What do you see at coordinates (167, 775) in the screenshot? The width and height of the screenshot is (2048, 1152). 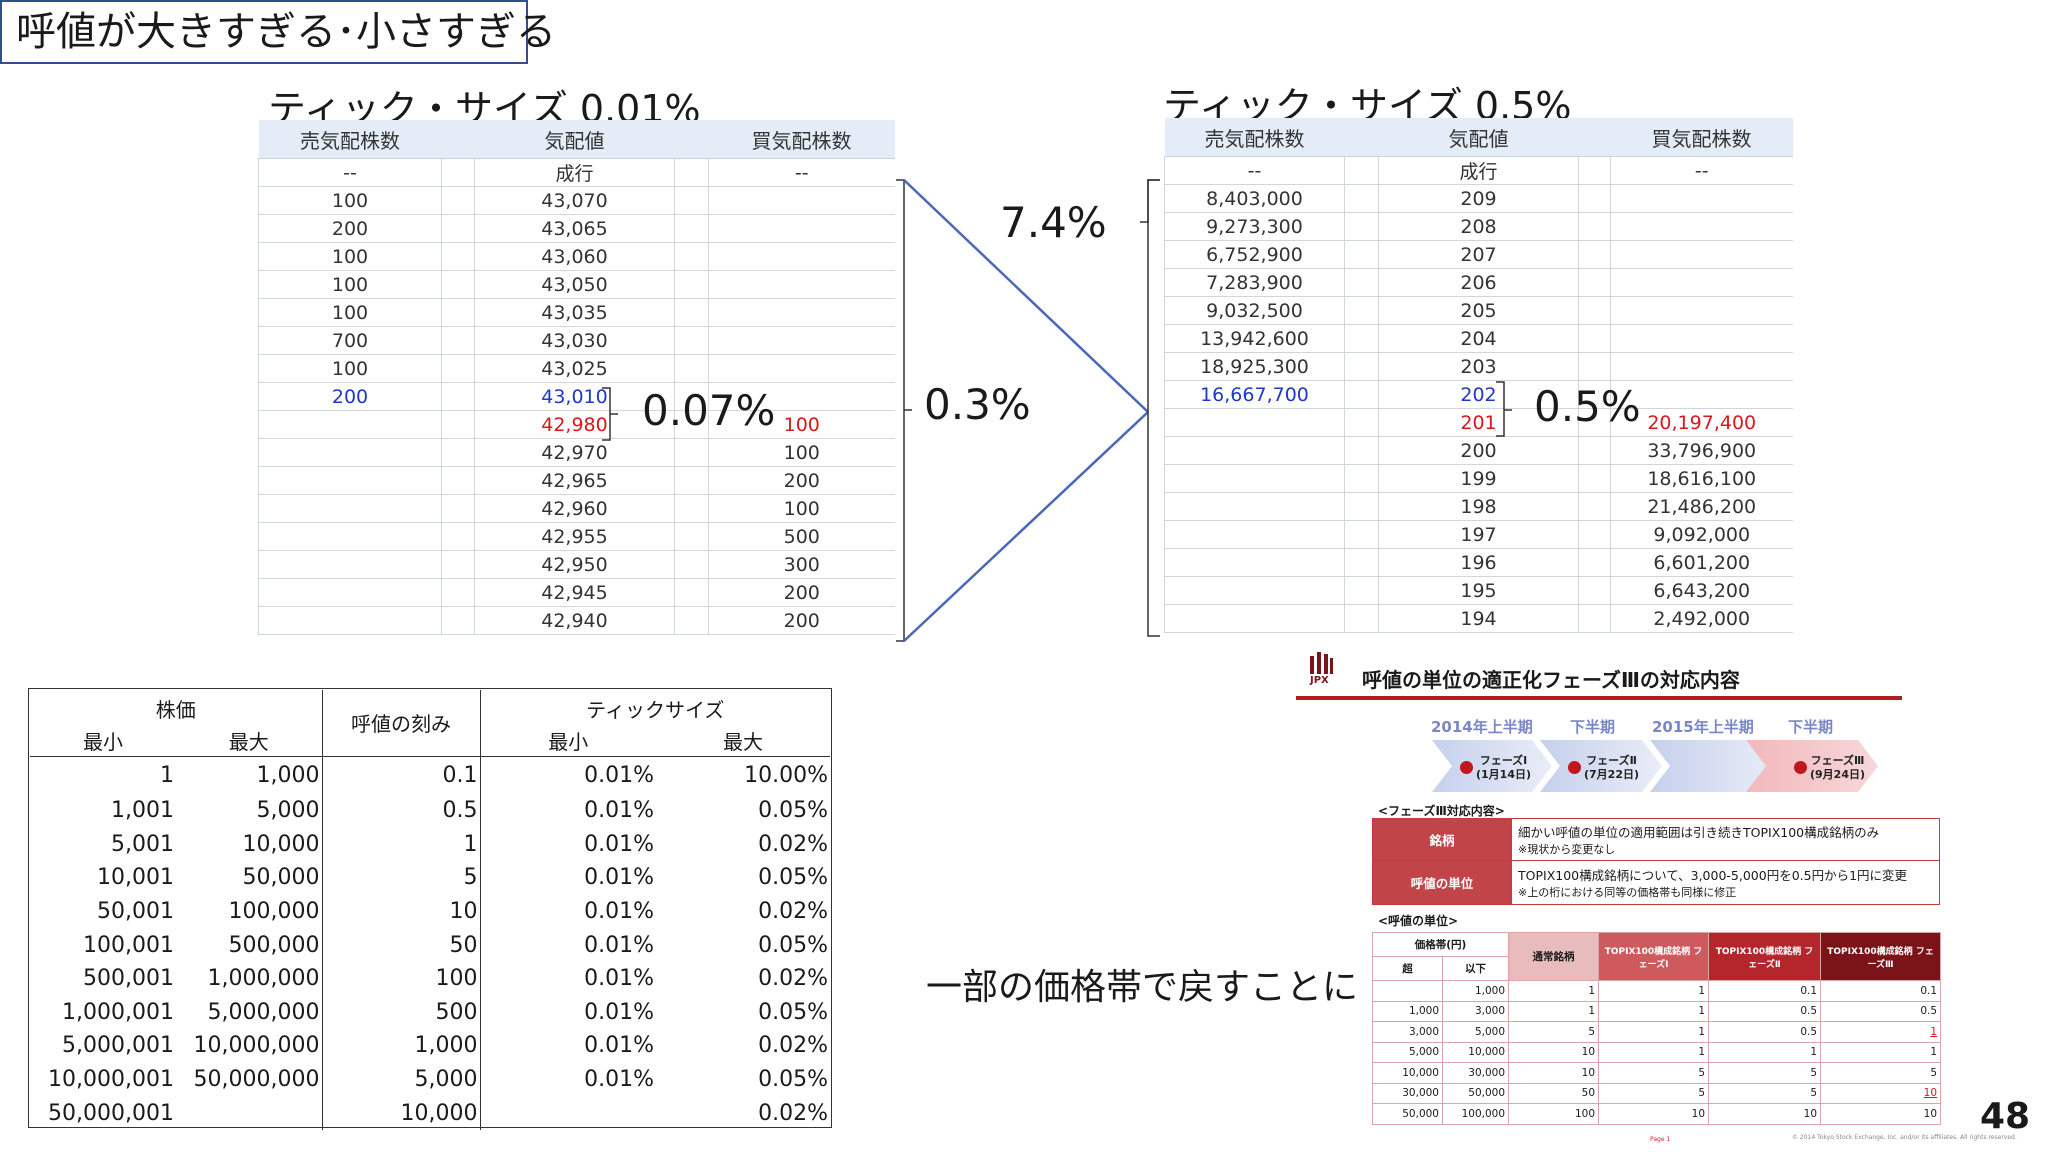 I see `price-min-cell: 1` at bounding box center [167, 775].